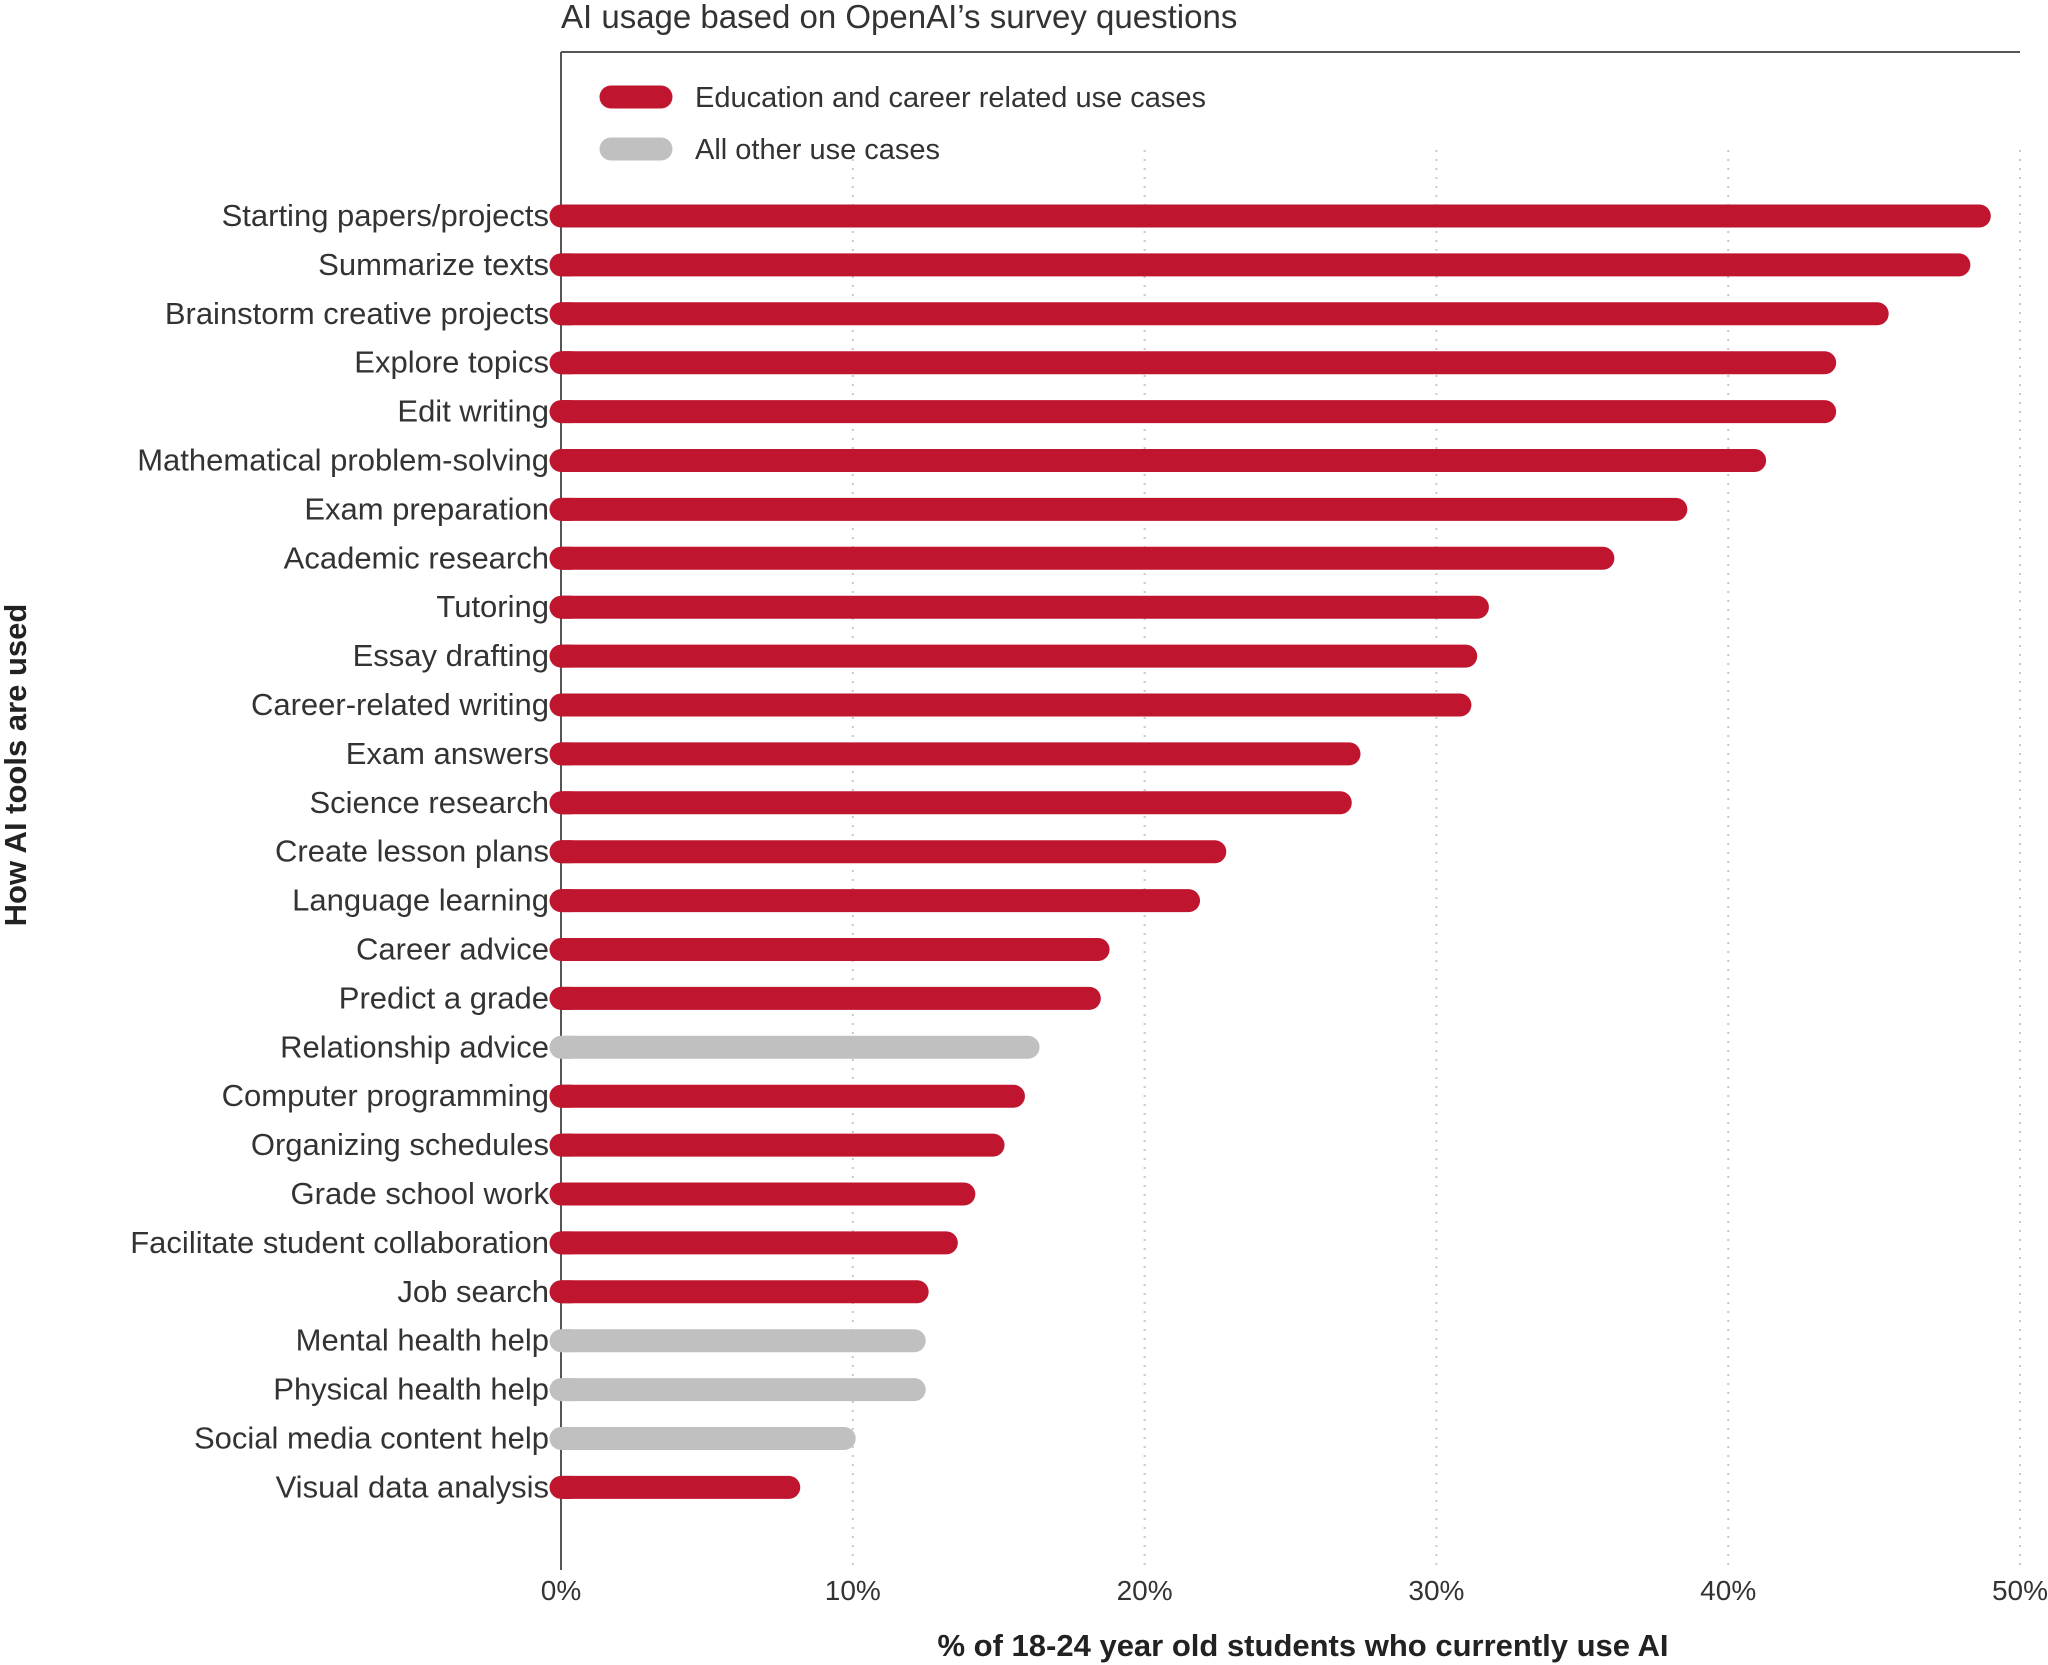 The height and width of the screenshot is (1665, 2048). I want to click on category-label: Physical health help, so click(411, 1389).